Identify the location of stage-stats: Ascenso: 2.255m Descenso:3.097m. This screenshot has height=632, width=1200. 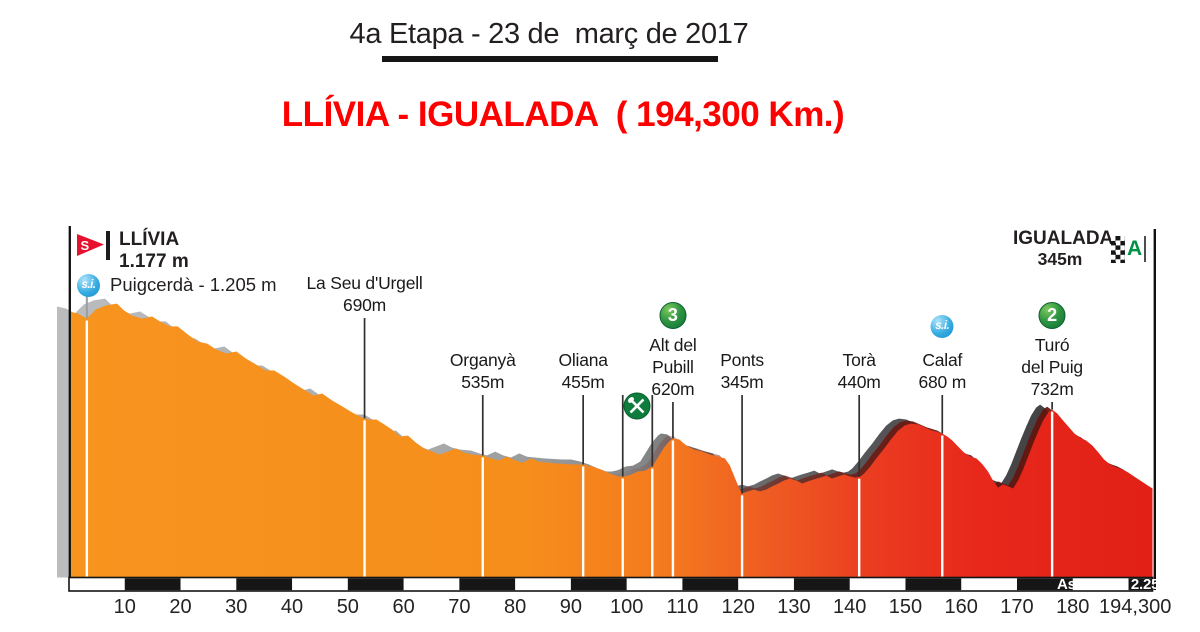
(1119, 586).